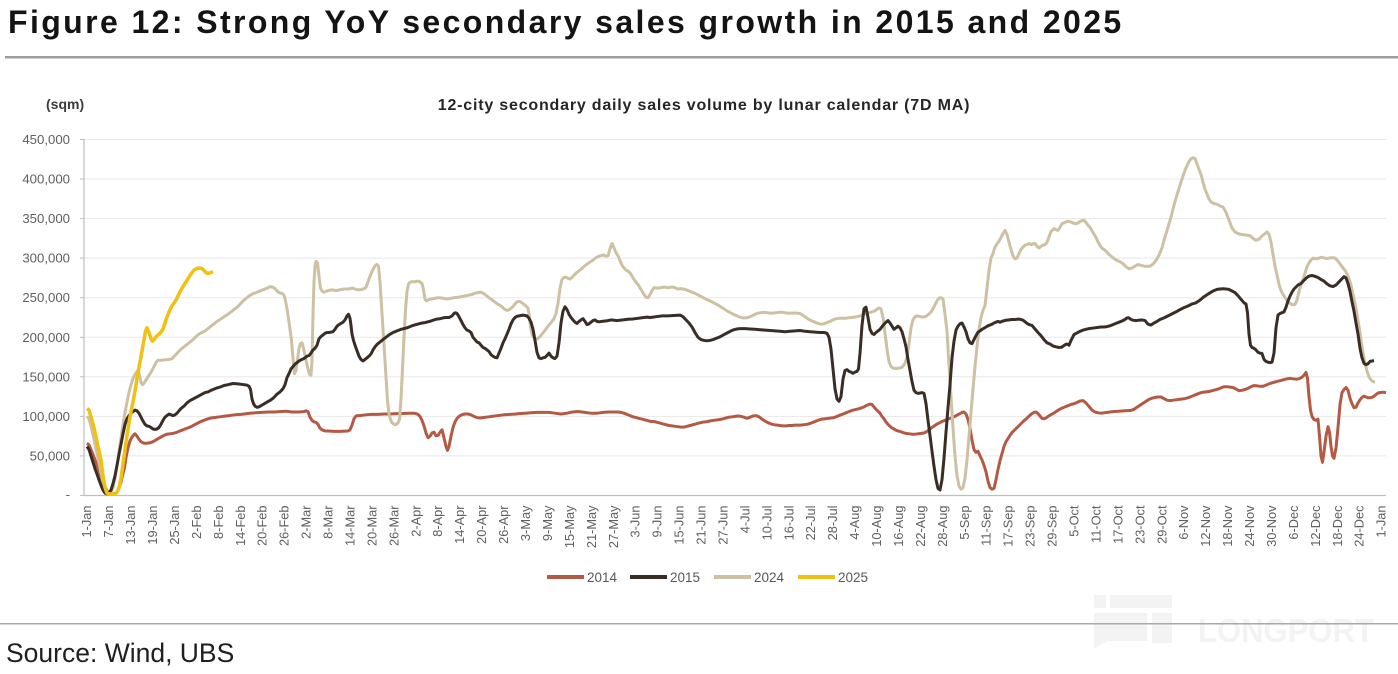 The width and height of the screenshot is (1398, 674). I want to click on svg-text: 450,000, so click(46, 139).